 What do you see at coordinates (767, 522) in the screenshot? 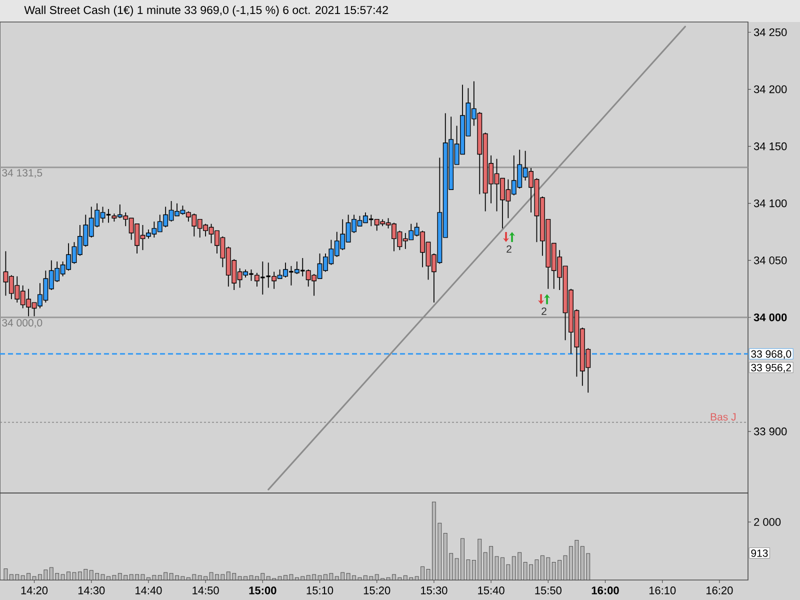
I see `y-tick-label: 2 000` at bounding box center [767, 522].